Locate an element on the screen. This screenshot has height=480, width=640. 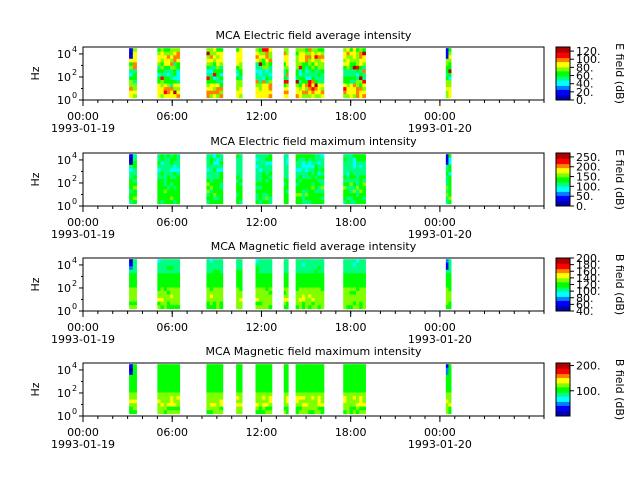
colorbar-tick-label: 50. is located at coordinates (585, 196).